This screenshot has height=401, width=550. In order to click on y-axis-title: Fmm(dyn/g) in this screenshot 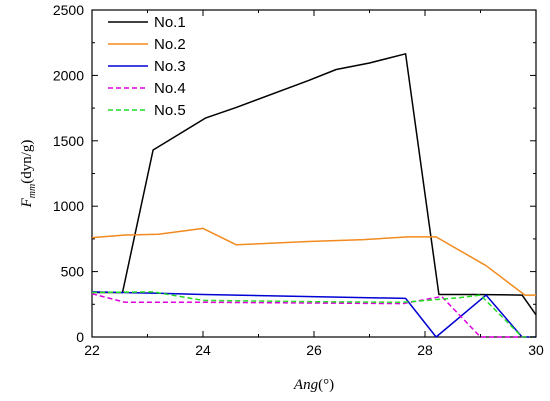, I will do `click(28, 174)`.